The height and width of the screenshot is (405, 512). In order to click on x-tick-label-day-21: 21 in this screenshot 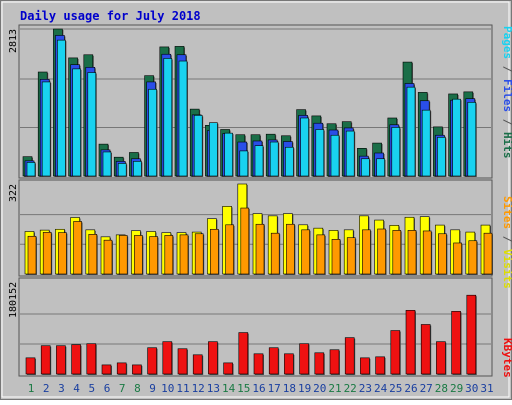, I will do `click(334, 388)`.